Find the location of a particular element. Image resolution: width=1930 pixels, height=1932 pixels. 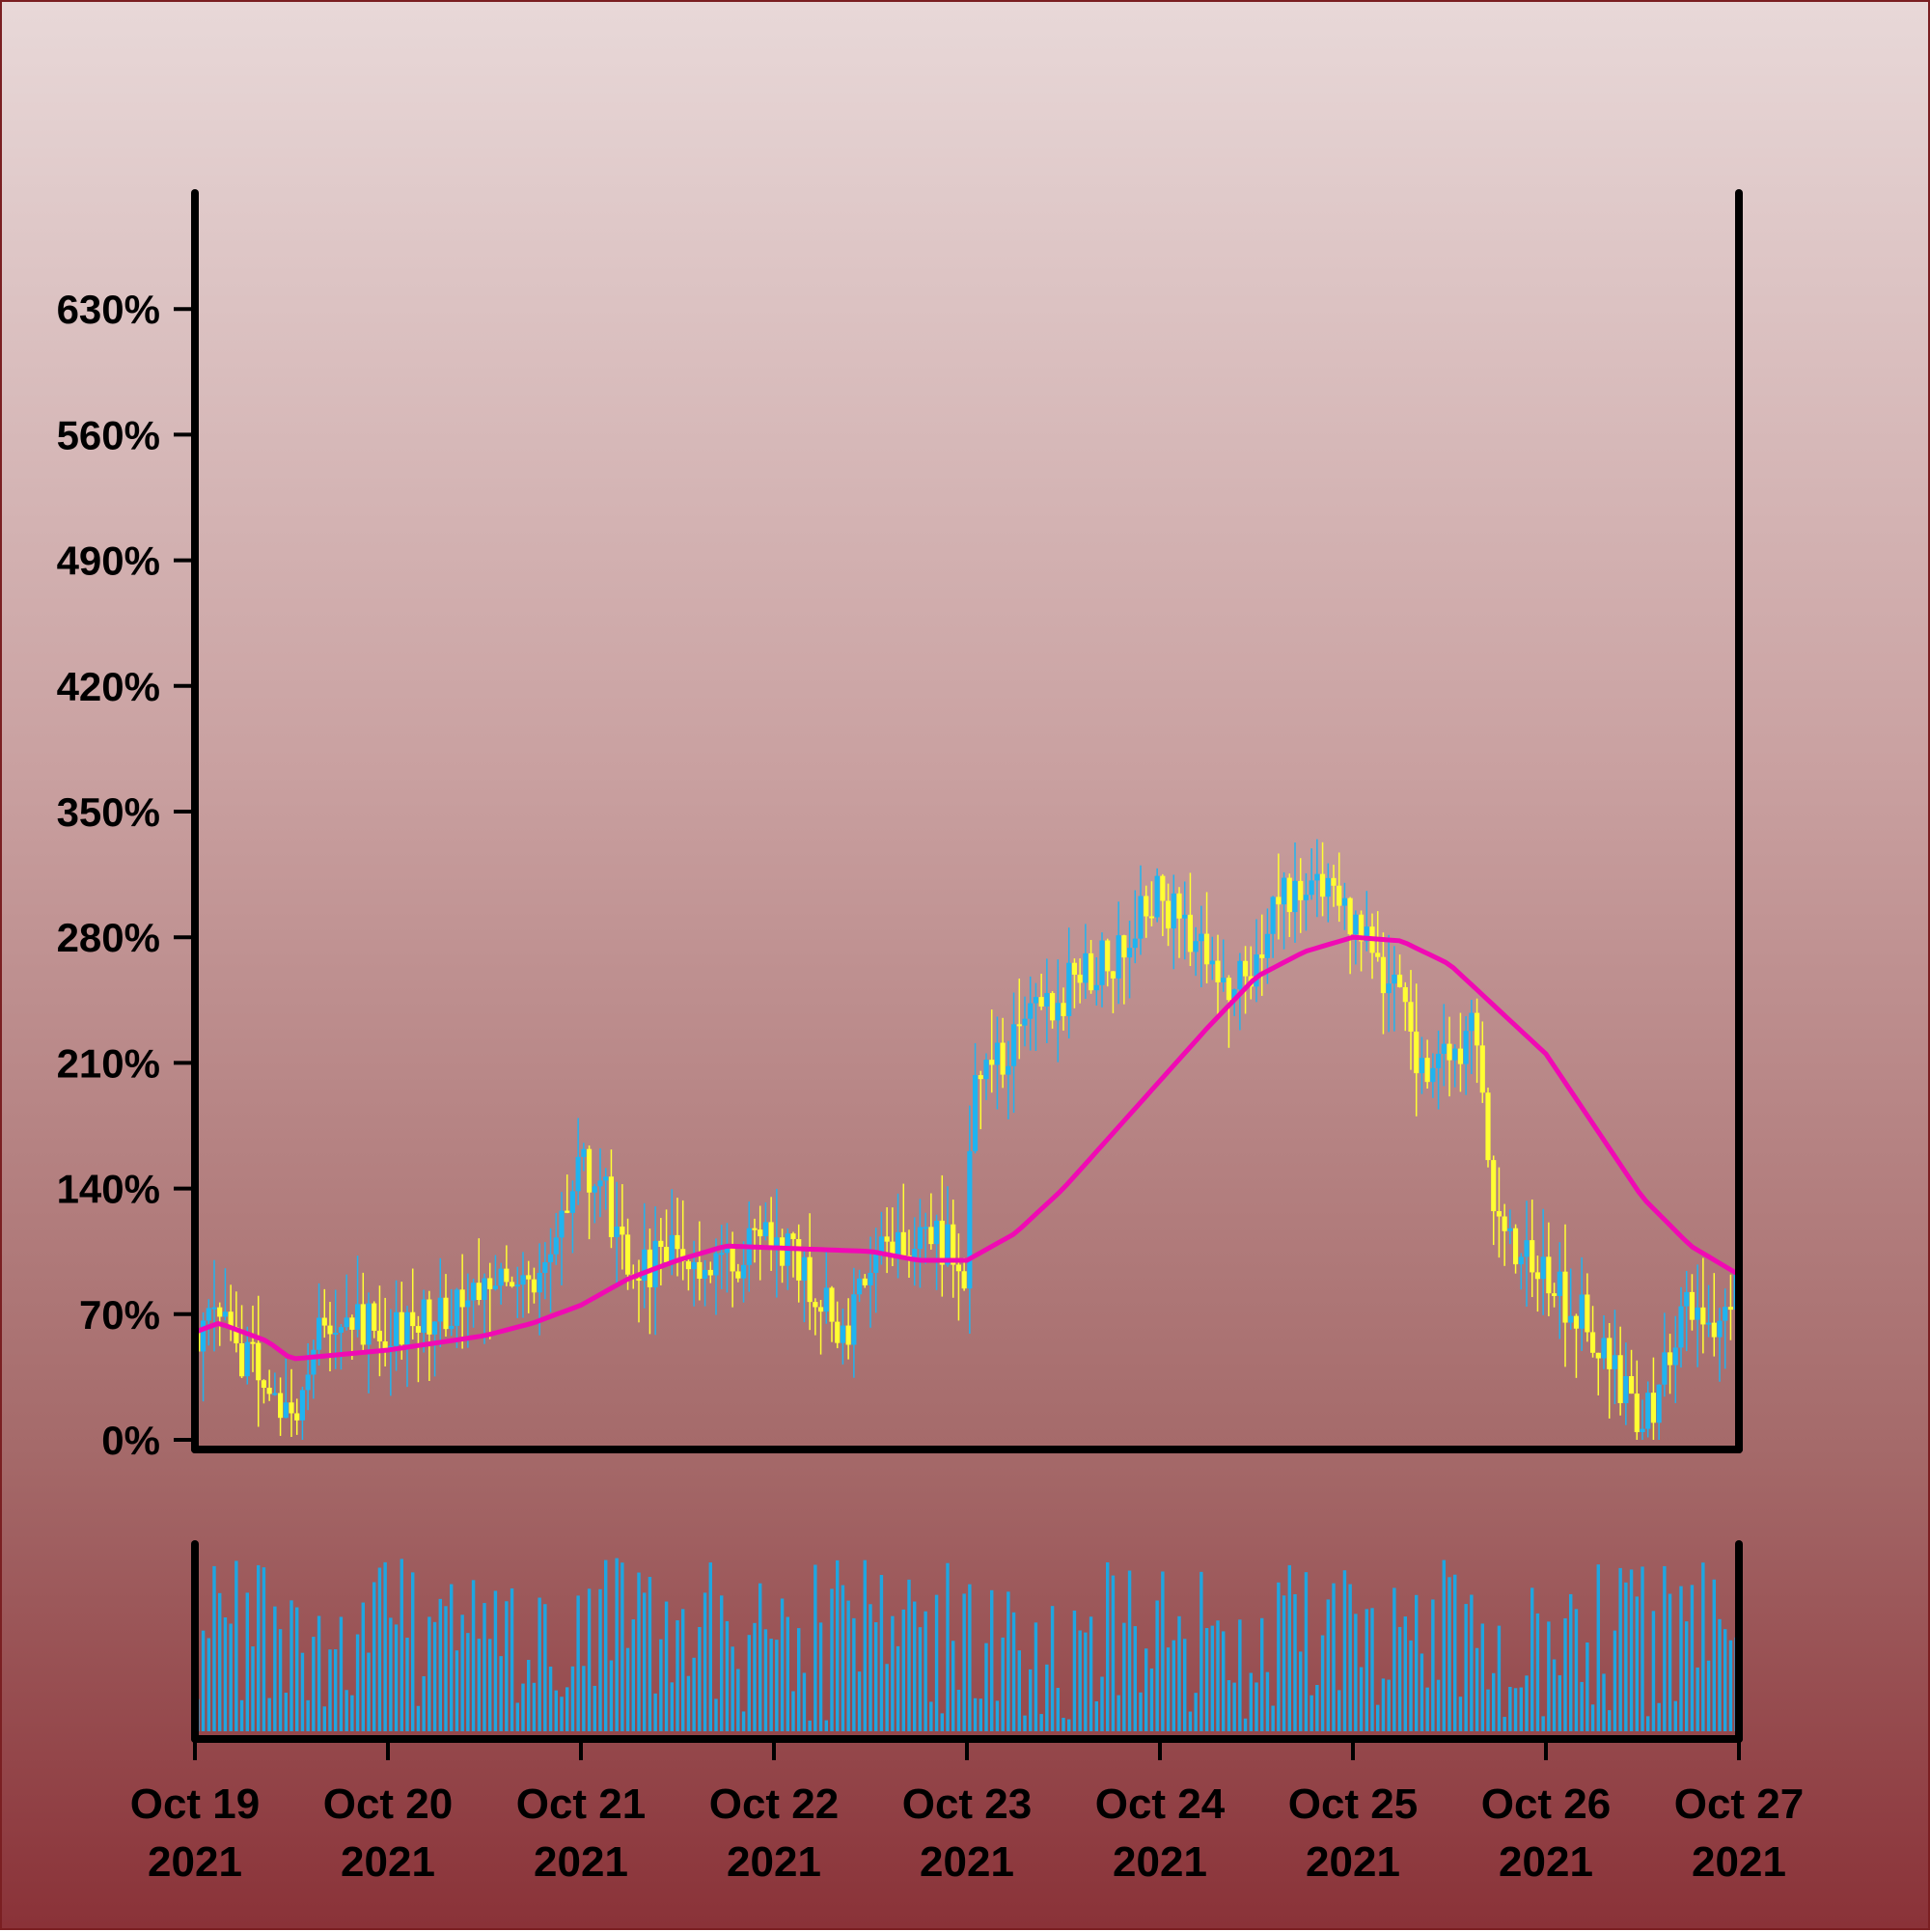

price-tick-label: 630% is located at coordinates (108, 309).